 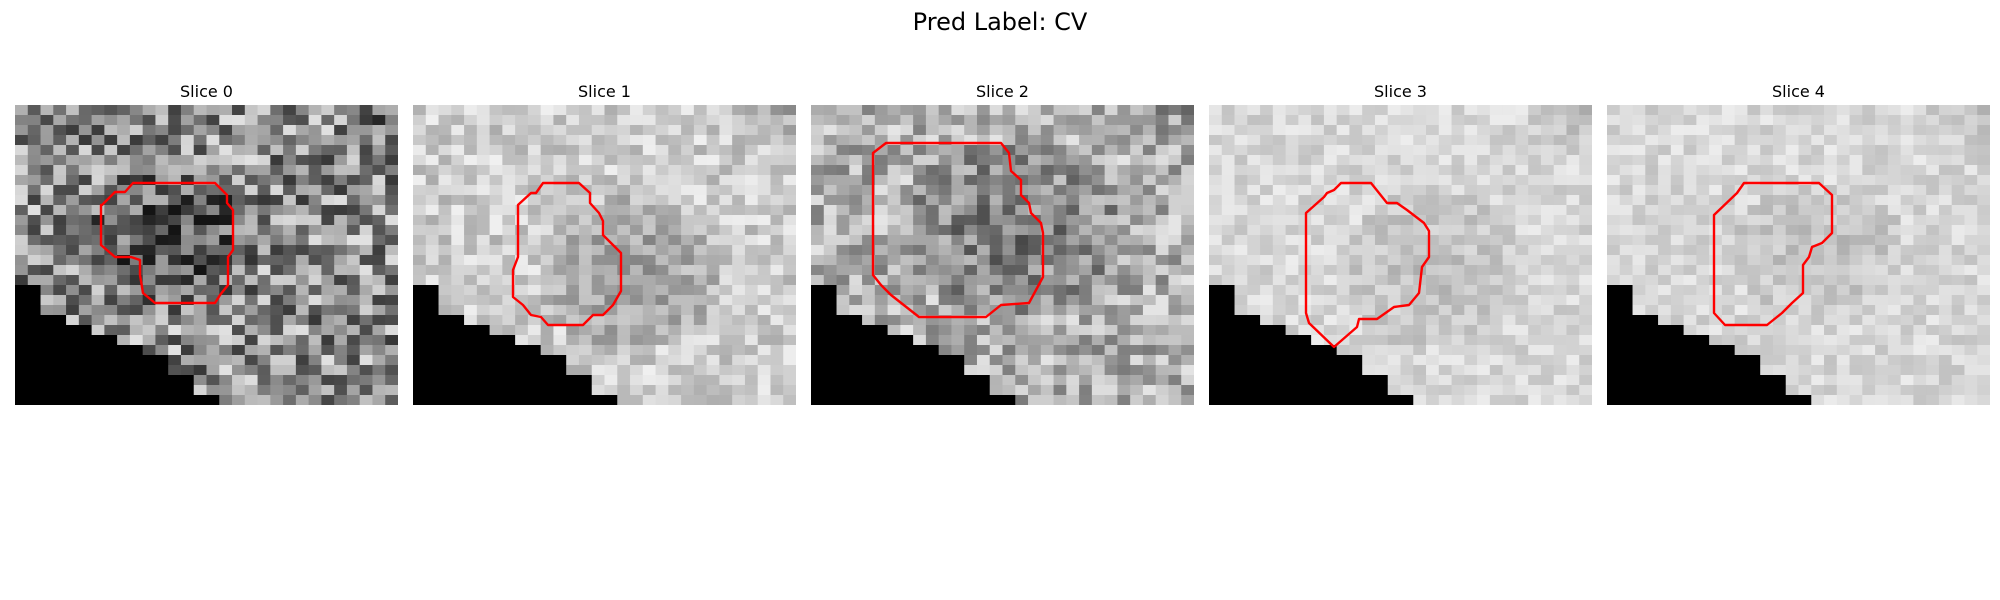 I want to click on slice-title-0: Slice 0, so click(x=206, y=91).